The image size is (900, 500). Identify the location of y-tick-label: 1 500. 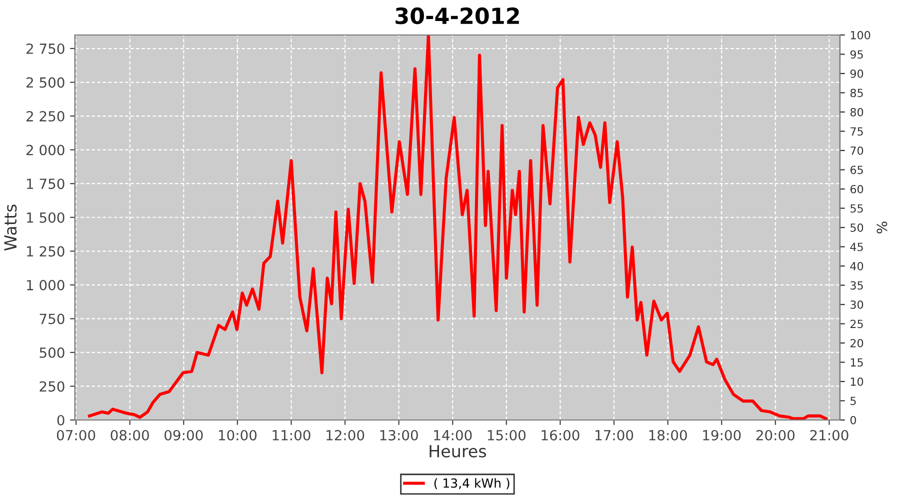
(45, 217).